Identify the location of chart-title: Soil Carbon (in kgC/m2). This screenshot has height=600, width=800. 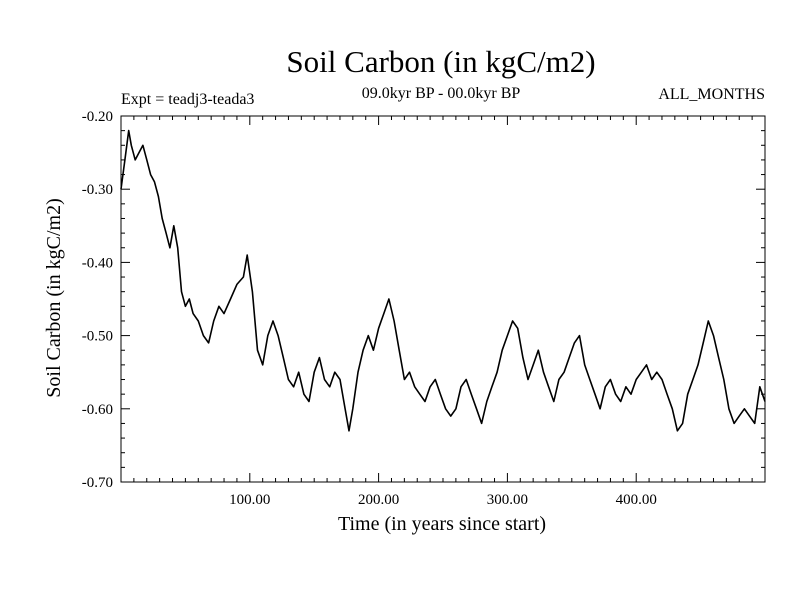
(440, 61).